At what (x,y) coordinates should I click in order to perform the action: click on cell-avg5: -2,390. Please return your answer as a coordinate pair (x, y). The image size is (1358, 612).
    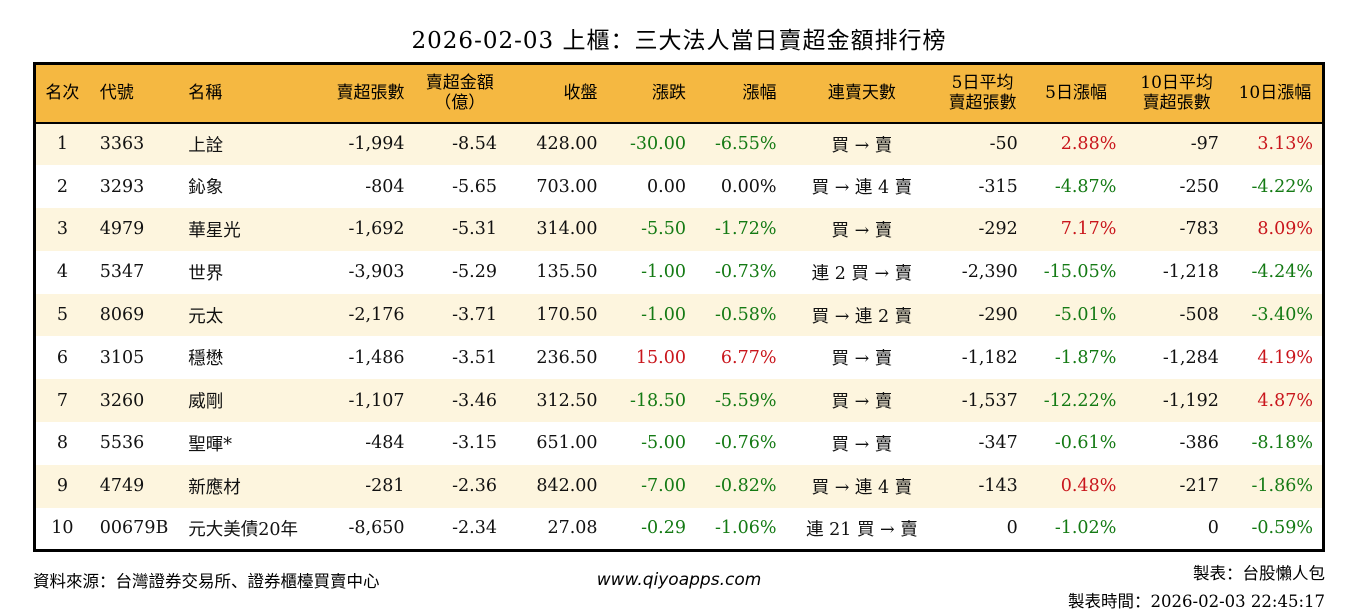
    Looking at the image, I should click on (989, 272).